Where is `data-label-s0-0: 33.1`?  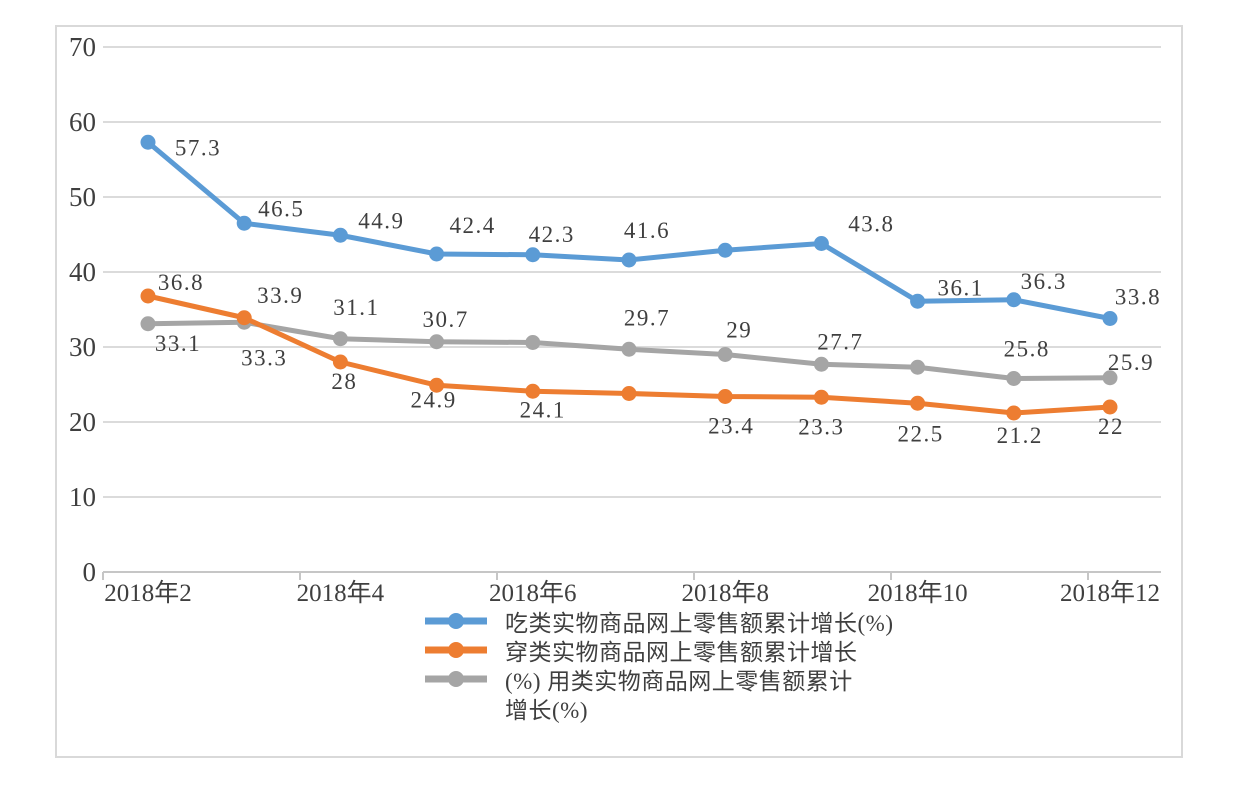
data-label-s0-0: 33.1 is located at coordinates (178, 343).